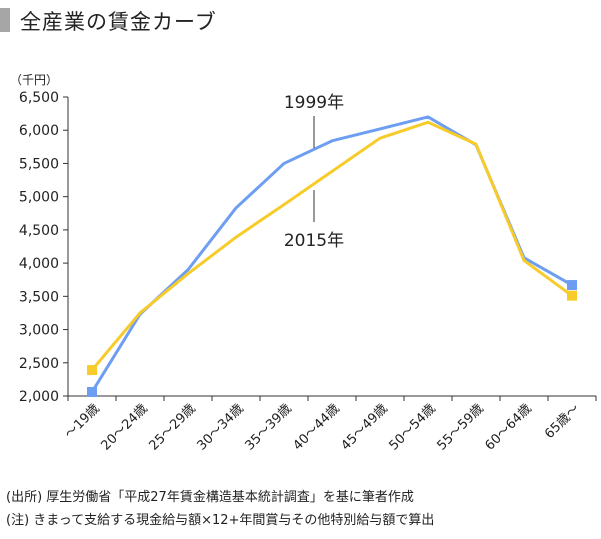 The height and width of the screenshot is (539, 601). What do you see at coordinates (172, 427) in the screenshot?
I see `x-tick-label: 25〜29歳` at bounding box center [172, 427].